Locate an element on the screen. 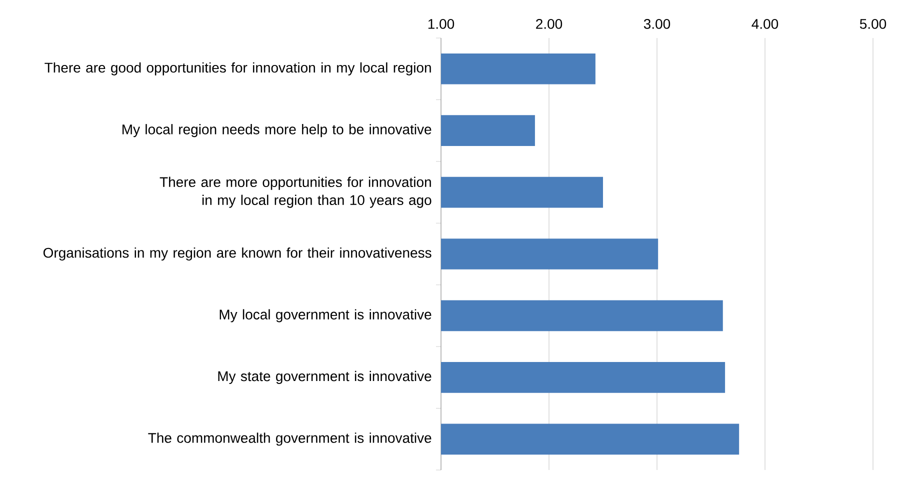 The width and height of the screenshot is (897, 479). y-tick-label: Organisations in my region are known for their innovativeness is located at coordinates (237, 254).